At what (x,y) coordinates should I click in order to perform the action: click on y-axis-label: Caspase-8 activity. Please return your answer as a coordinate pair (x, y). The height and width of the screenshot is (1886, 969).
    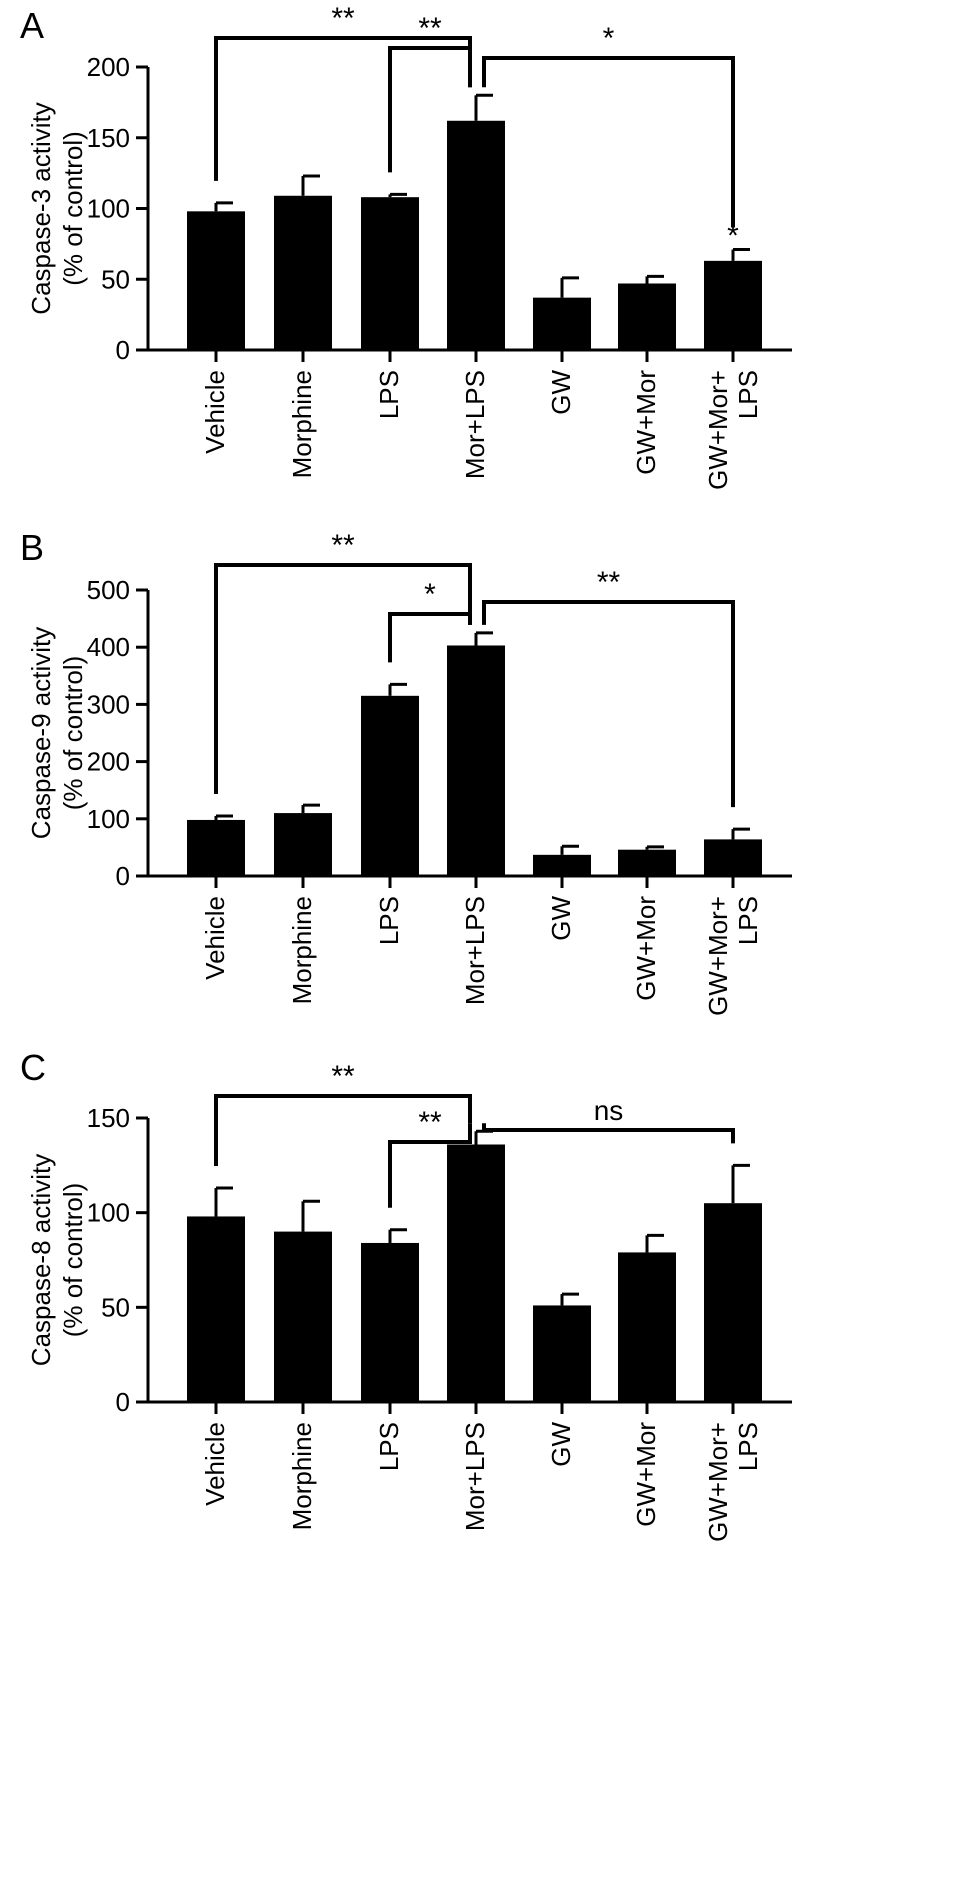
    Looking at the image, I should click on (41, 1260).